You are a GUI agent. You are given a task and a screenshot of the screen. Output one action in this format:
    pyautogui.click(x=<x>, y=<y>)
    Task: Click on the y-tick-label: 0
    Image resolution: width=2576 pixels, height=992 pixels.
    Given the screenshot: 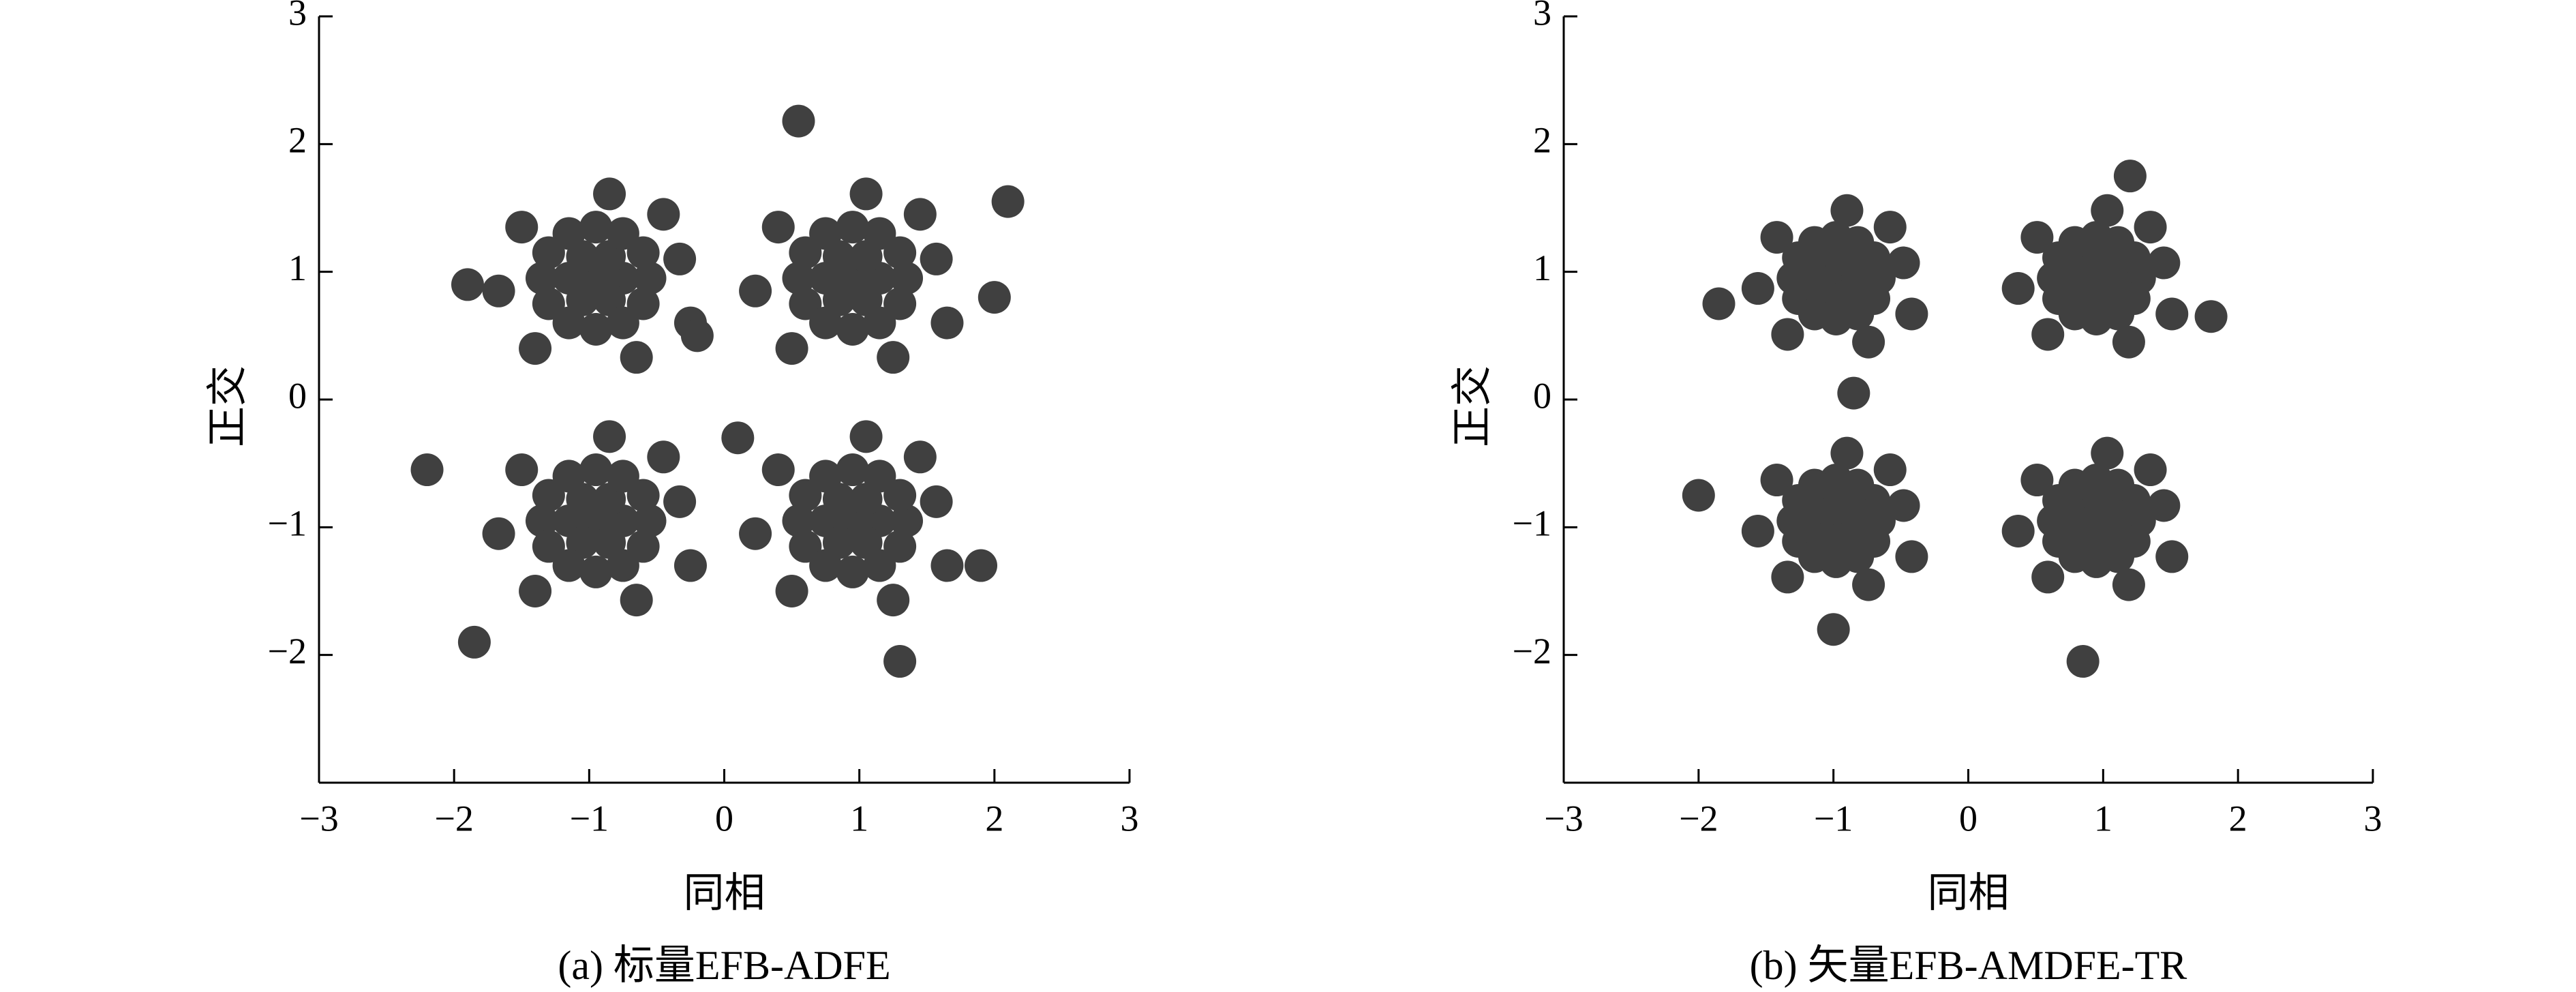 What is the action you would take?
    pyautogui.click(x=1542, y=395)
    